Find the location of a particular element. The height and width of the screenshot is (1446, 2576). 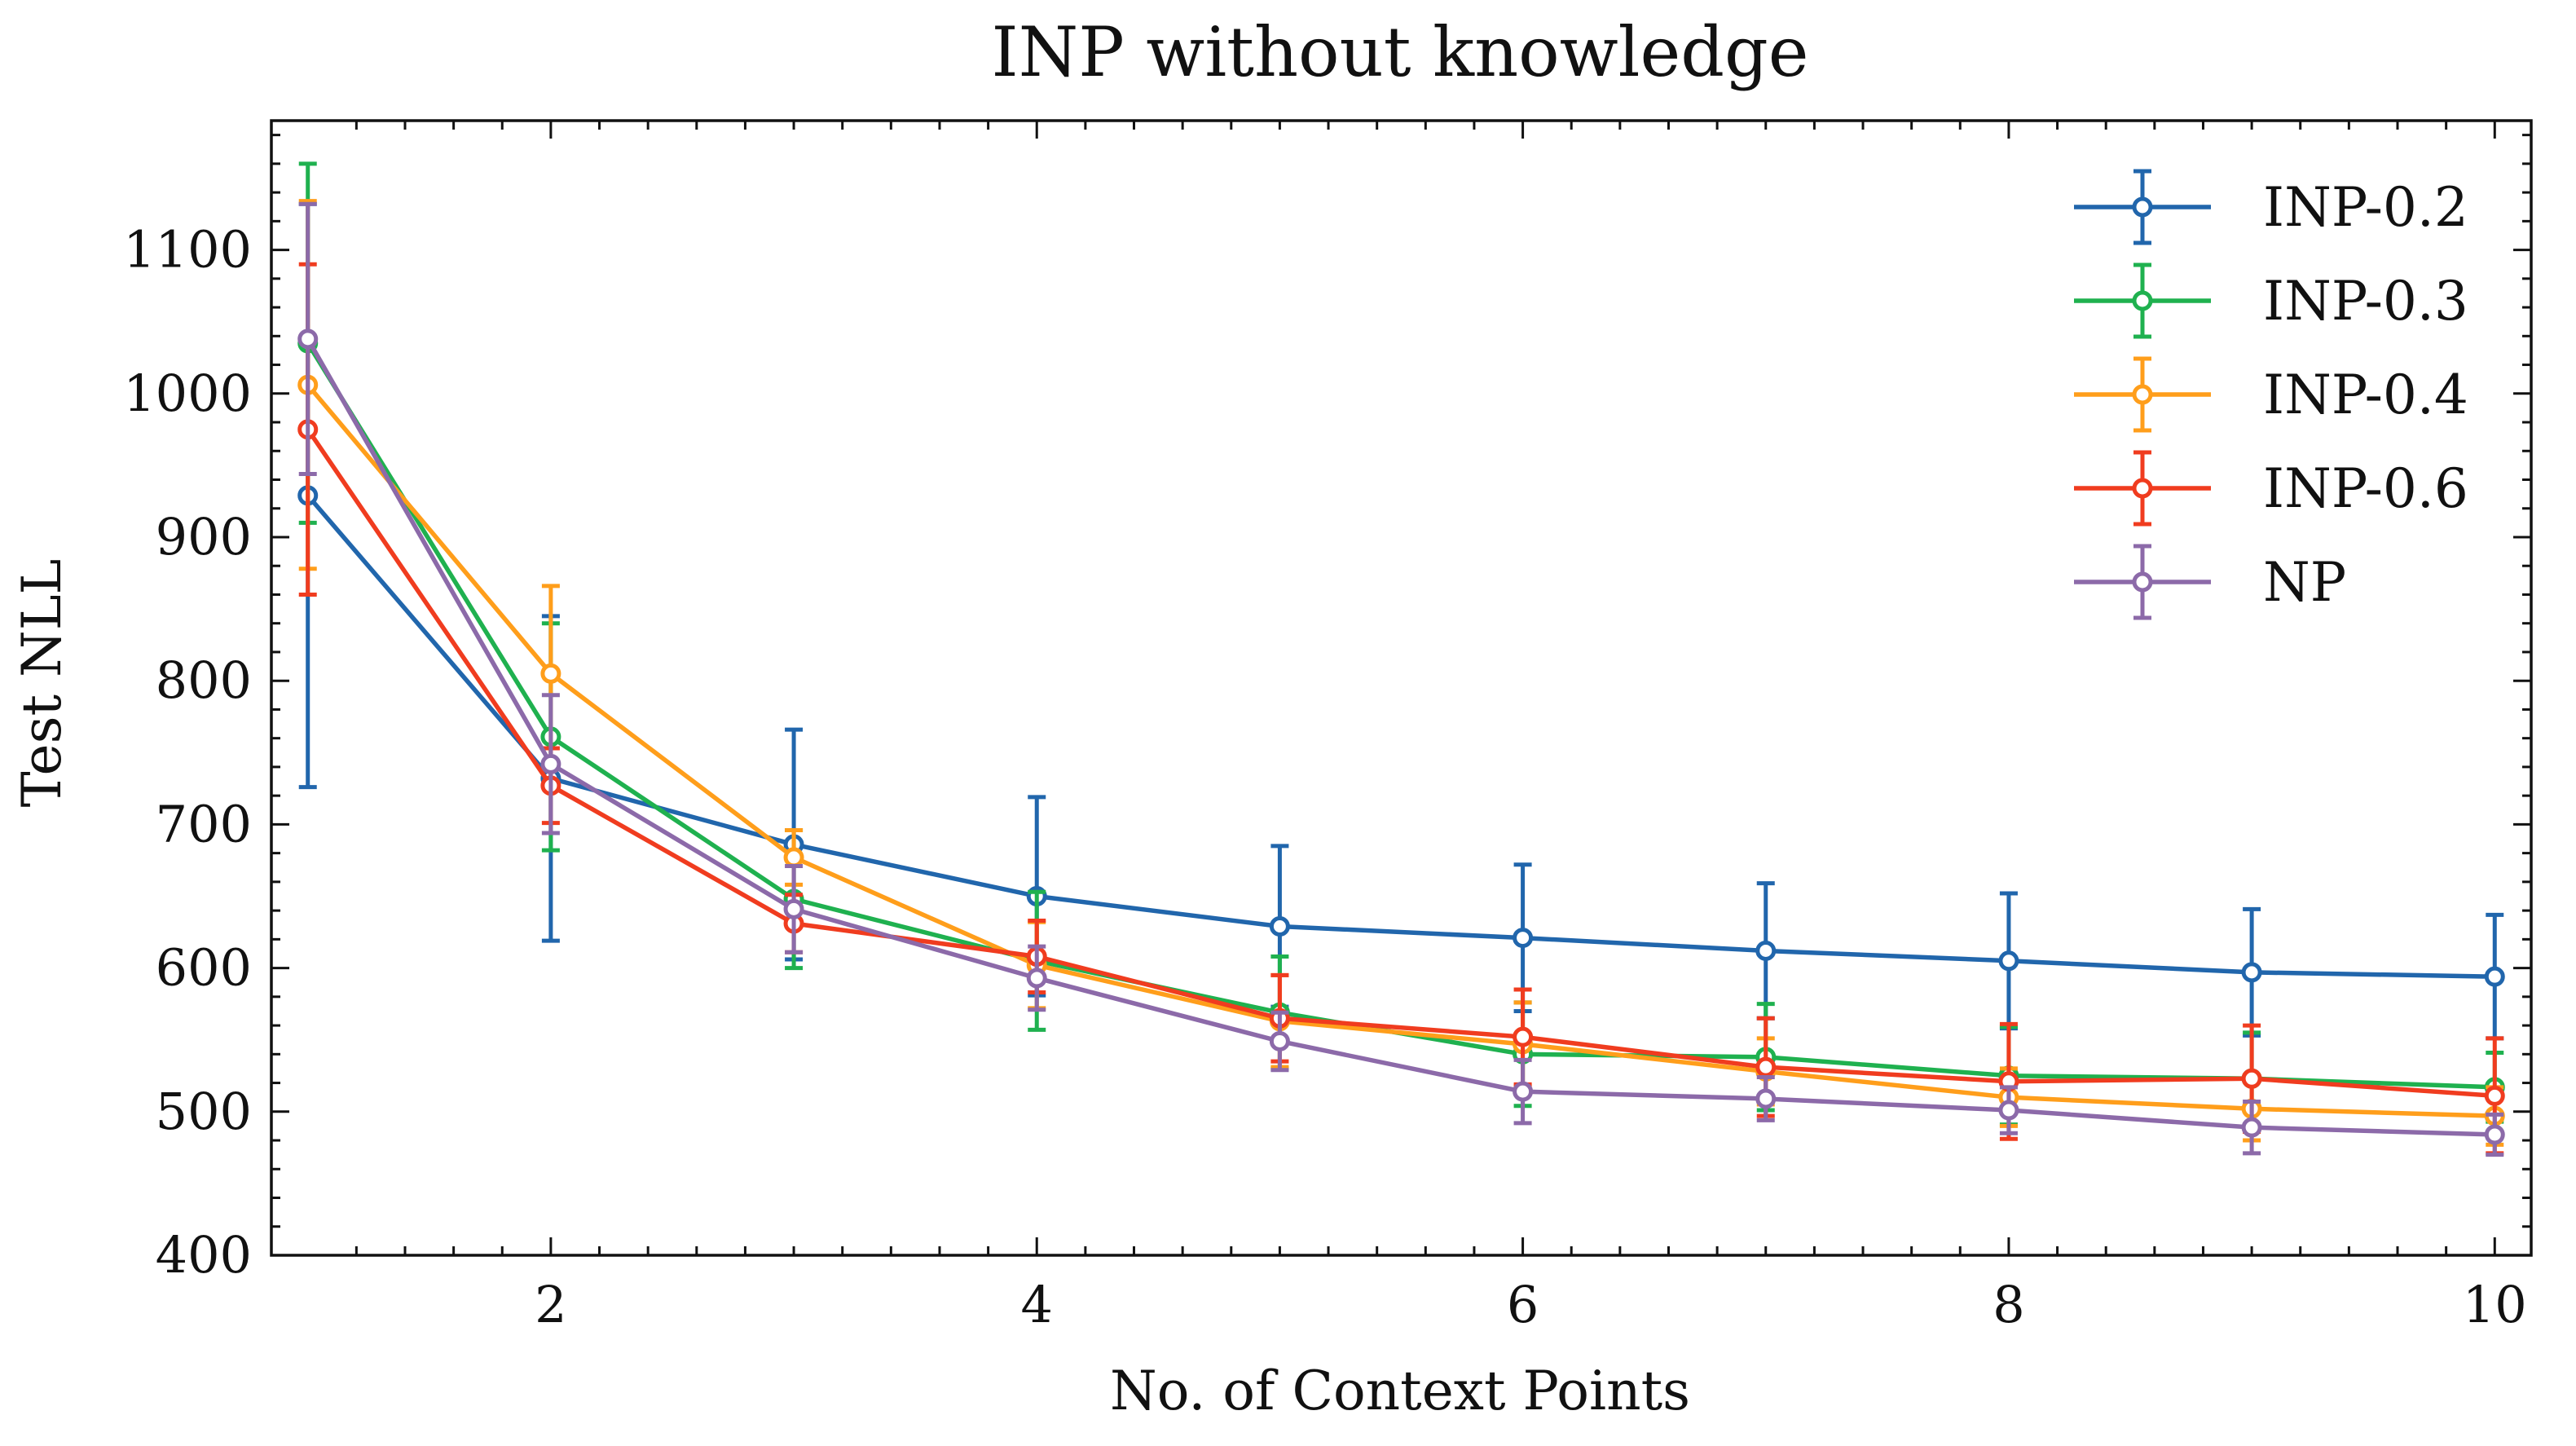

x-tick-label: 6 is located at coordinates (1523, 1304).